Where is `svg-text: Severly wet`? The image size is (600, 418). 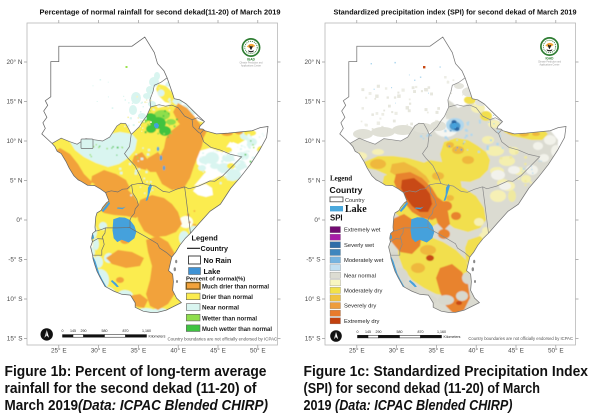
svg-text: Severly wet is located at coordinates (359, 246).